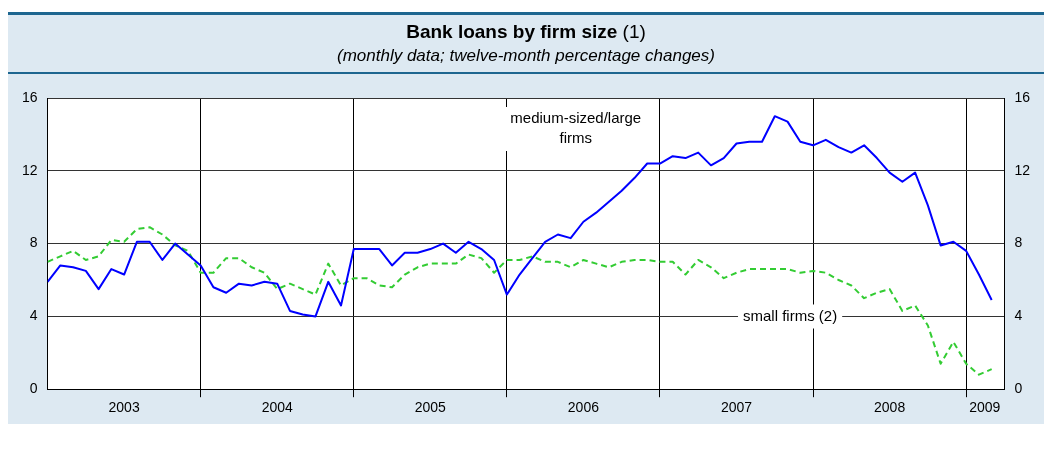  What do you see at coordinates (890, 407) in the screenshot?
I see `x-tick-label: 2008` at bounding box center [890, 407].